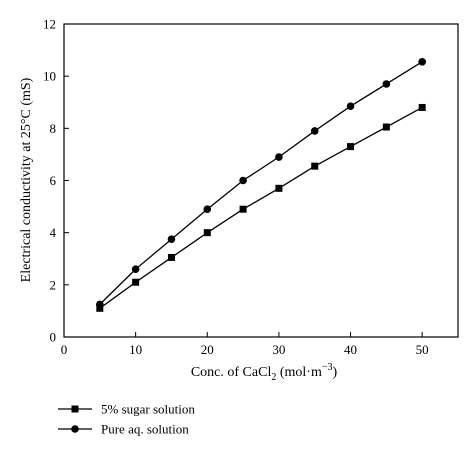  What do you see at coordinates (145, 429) in the screenshot?
I see `legend-label: Pure aq. solution` at bounding box center [145, 429].